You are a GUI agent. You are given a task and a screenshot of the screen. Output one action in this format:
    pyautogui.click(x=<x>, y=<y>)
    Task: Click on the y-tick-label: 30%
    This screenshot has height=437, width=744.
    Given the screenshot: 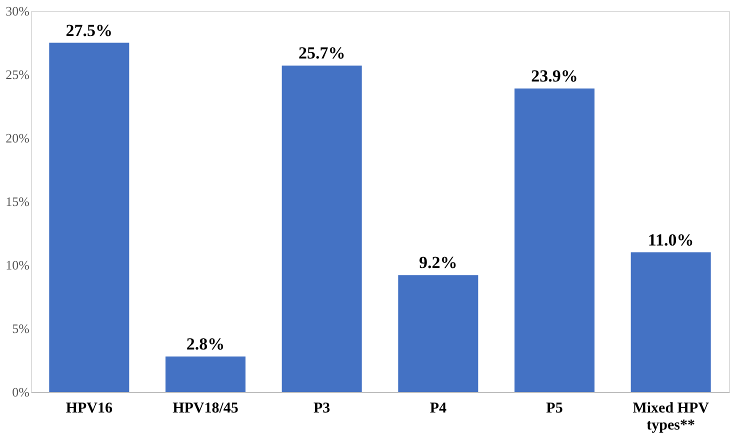 What is the action you would take?
    pyautogui.click(x=18, y=11)
    